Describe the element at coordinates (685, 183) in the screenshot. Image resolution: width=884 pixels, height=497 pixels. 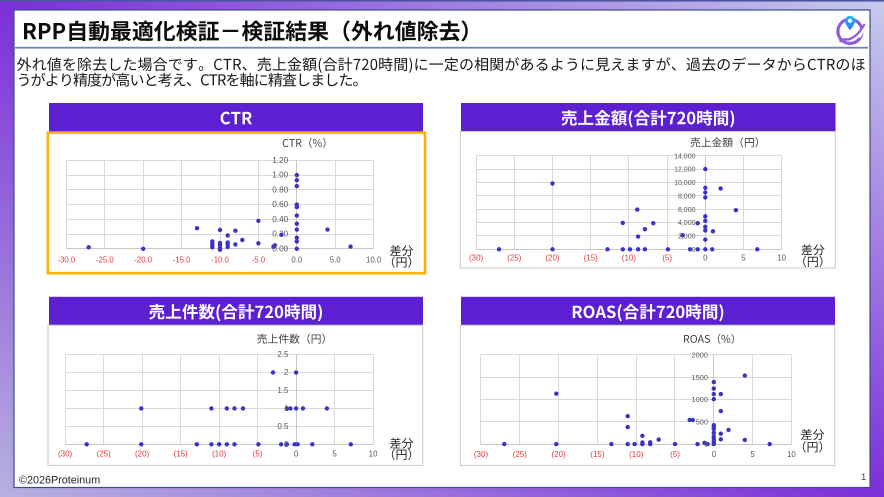
I see `svg-text: 10,000` at that location.